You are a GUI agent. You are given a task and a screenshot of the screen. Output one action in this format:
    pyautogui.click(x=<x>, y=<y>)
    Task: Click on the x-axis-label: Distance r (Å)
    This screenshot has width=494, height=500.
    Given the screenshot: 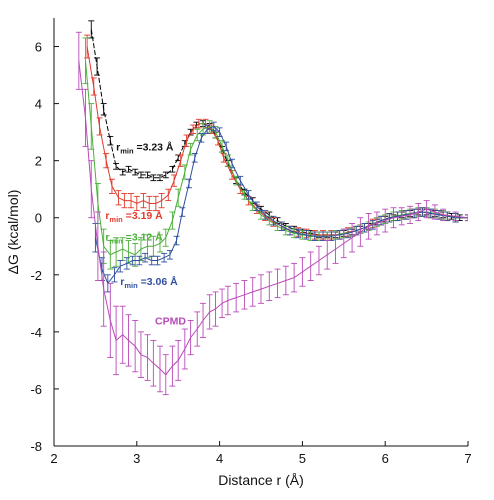 What is the action you would take?
    pyautogui.click(x=261, y=480)
    